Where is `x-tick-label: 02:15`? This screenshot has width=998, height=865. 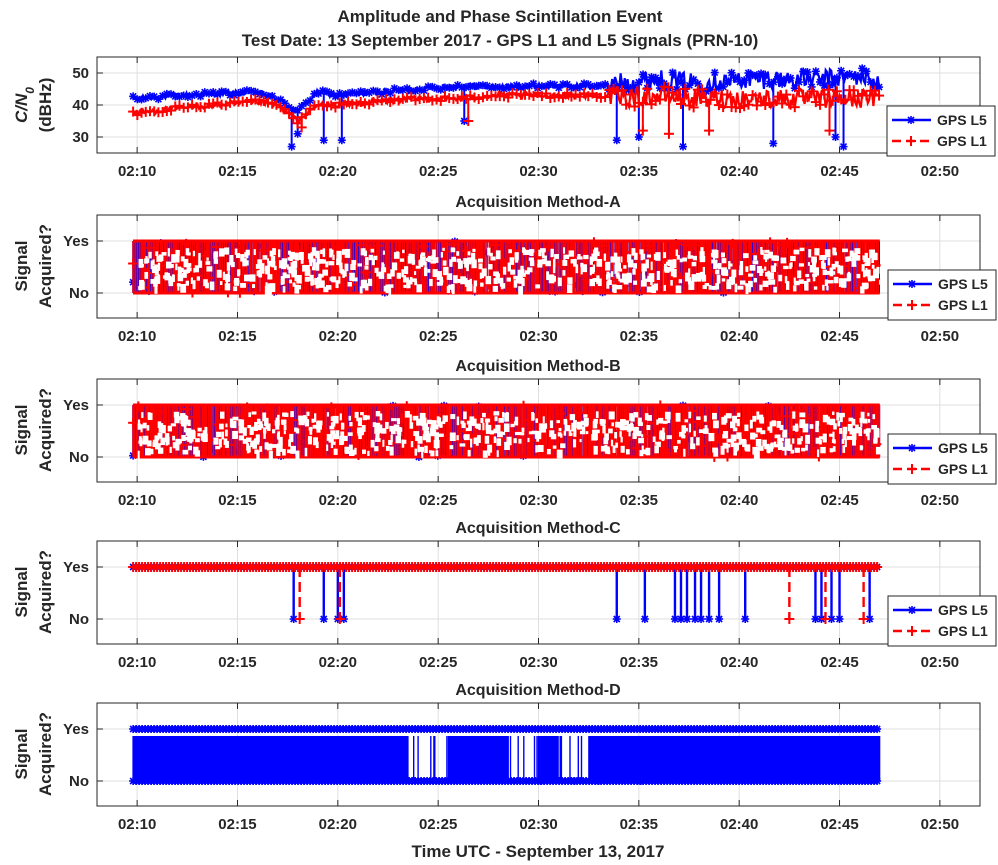 x-tick-label: 02:15 is located at coordinates (237, 171).